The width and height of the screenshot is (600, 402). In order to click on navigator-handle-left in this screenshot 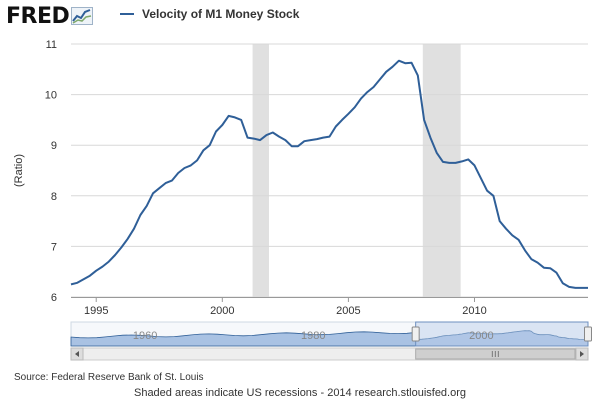, I will do `click(415, 334)`.